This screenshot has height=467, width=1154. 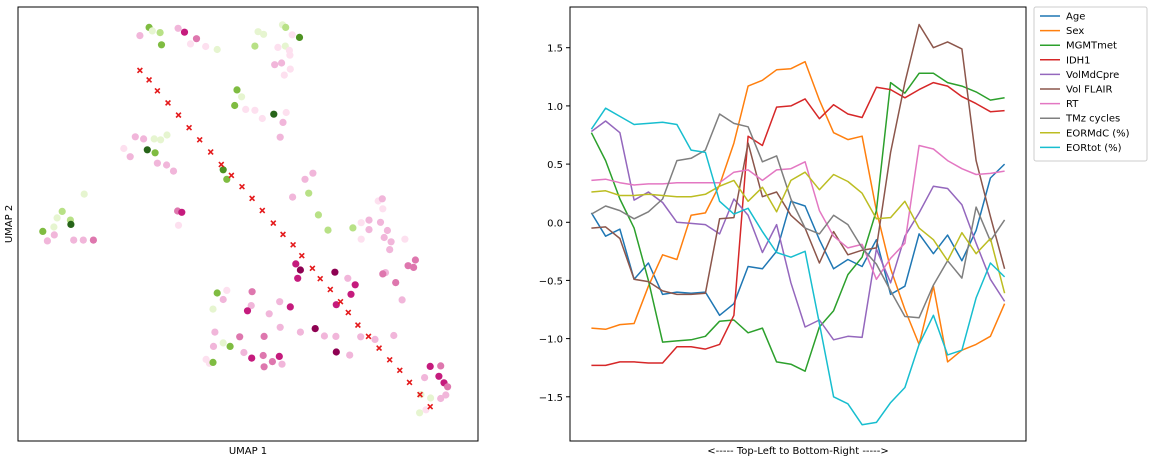 What do you see at coordinates (554, 224) in the screenshot?
I see `feature-y-axis-ticks: −1.5 −1.0 −0.5 0.0 0.5 1.0 1.5` at bounding box center [554, 224].